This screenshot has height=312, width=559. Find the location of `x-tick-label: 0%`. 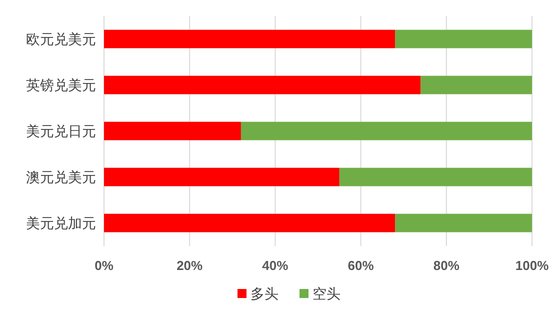

x-tick-label: 0% is located at coordinates (104, 265).